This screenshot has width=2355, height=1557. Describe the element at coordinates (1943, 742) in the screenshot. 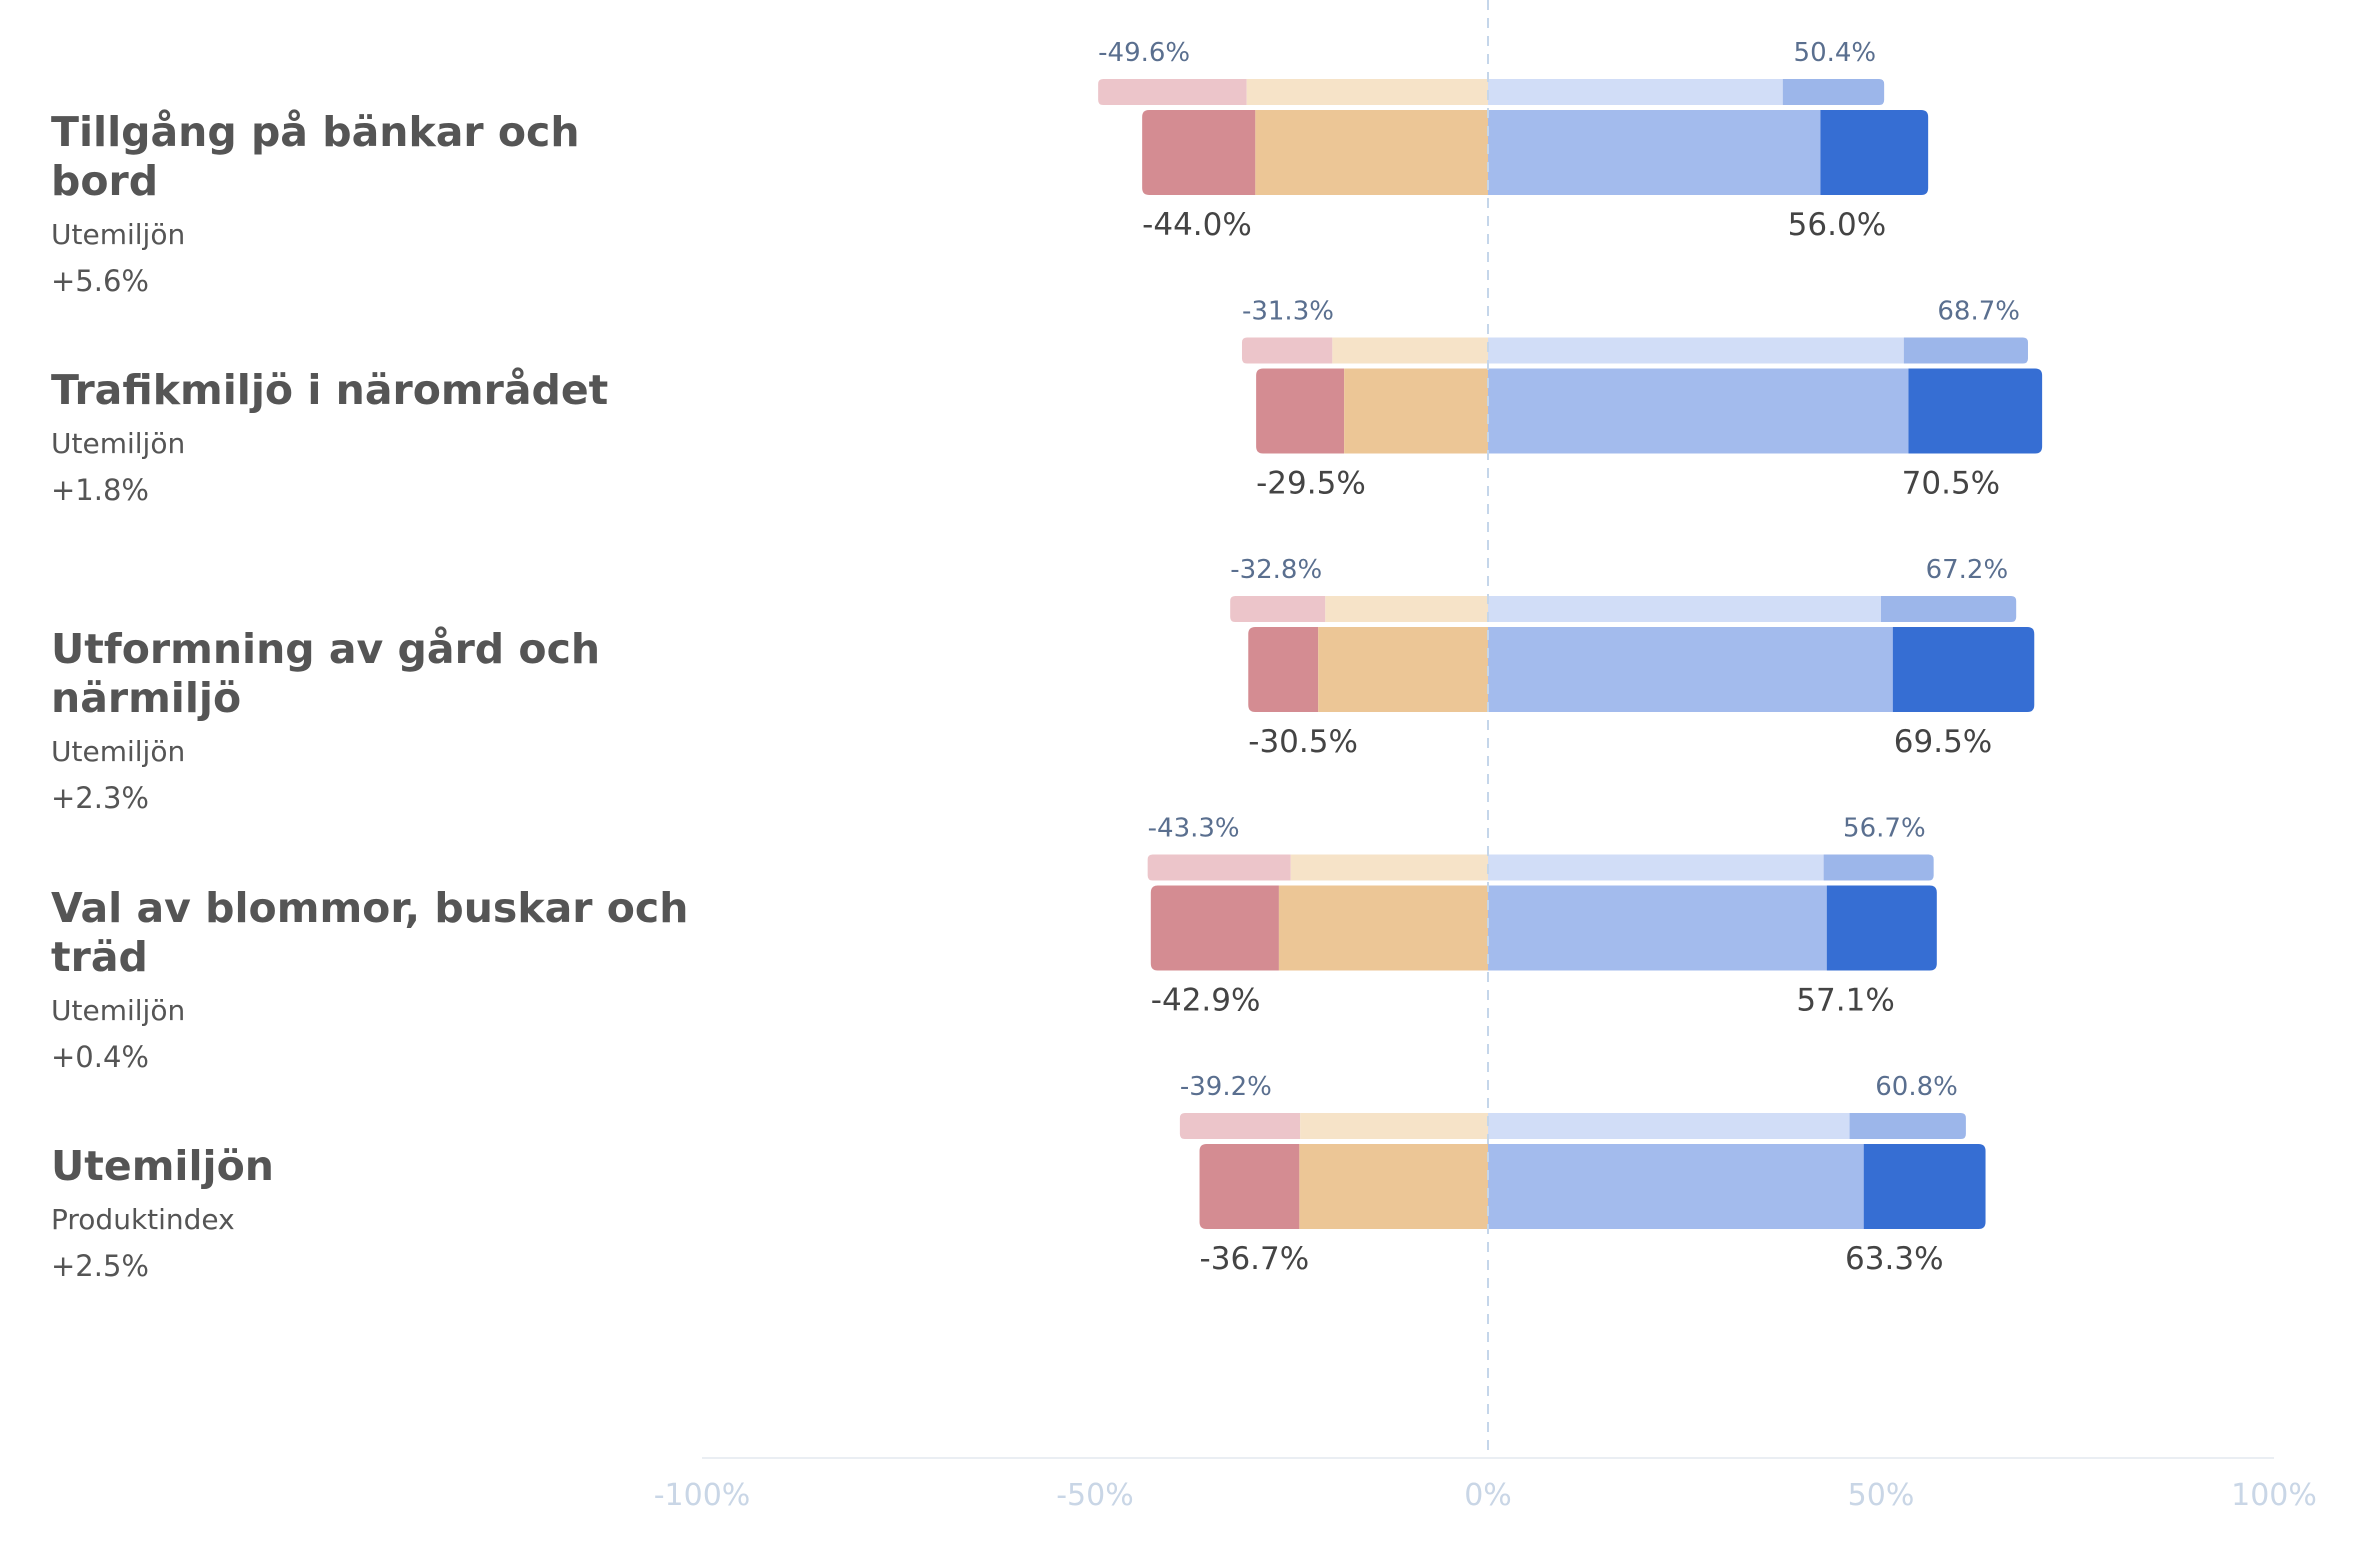

I see `current-positive-value-label: 69.5%` at that location.